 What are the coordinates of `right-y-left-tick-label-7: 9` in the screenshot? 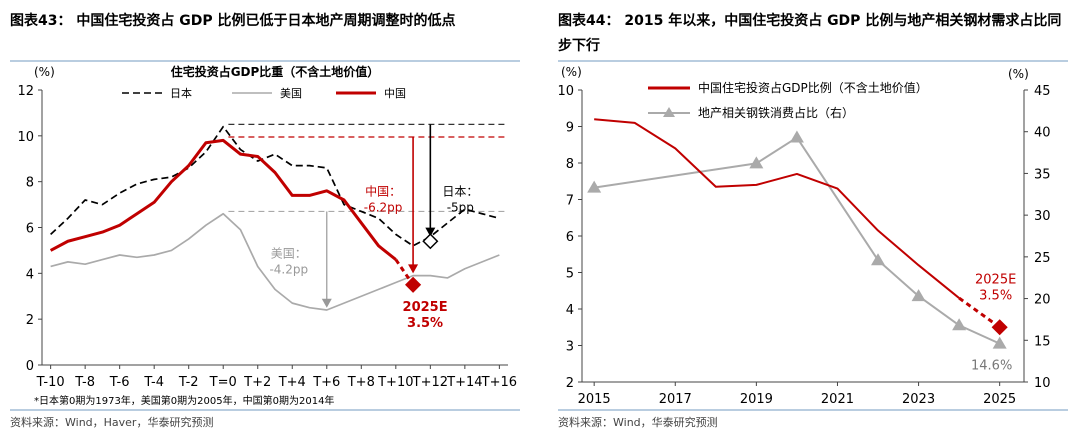 It's located at (570, 128).